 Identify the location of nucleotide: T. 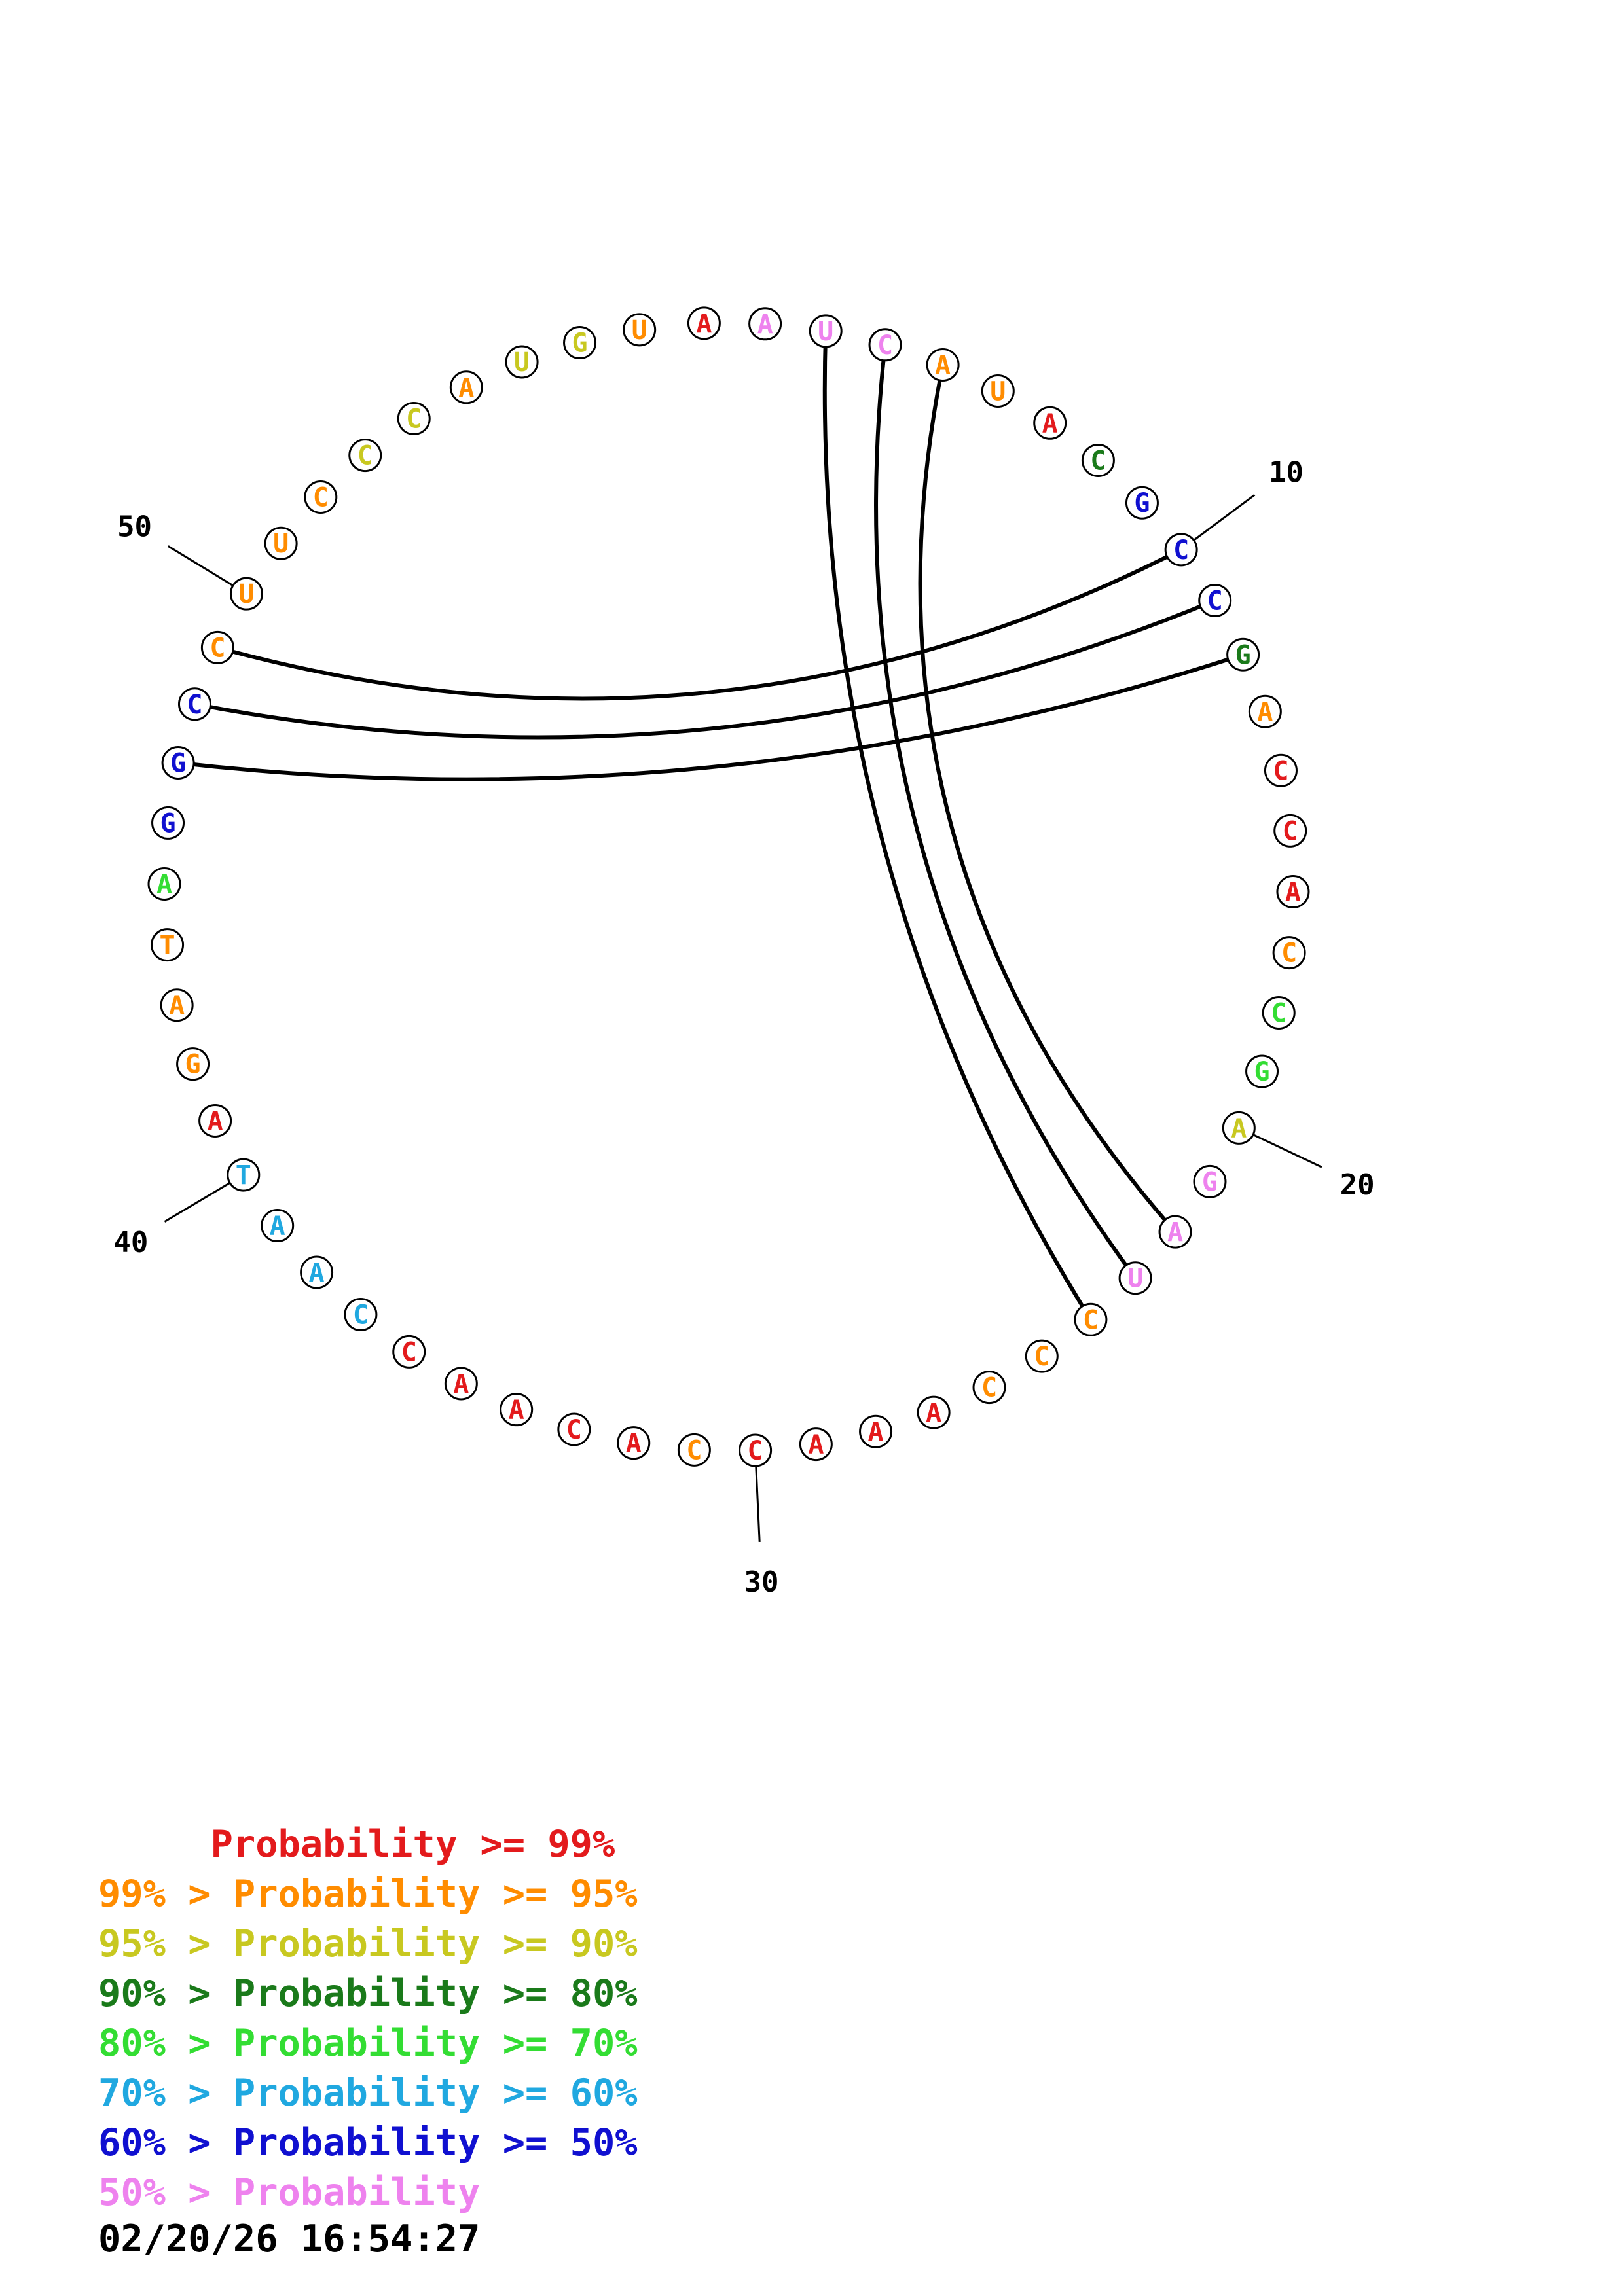
(168, 945).